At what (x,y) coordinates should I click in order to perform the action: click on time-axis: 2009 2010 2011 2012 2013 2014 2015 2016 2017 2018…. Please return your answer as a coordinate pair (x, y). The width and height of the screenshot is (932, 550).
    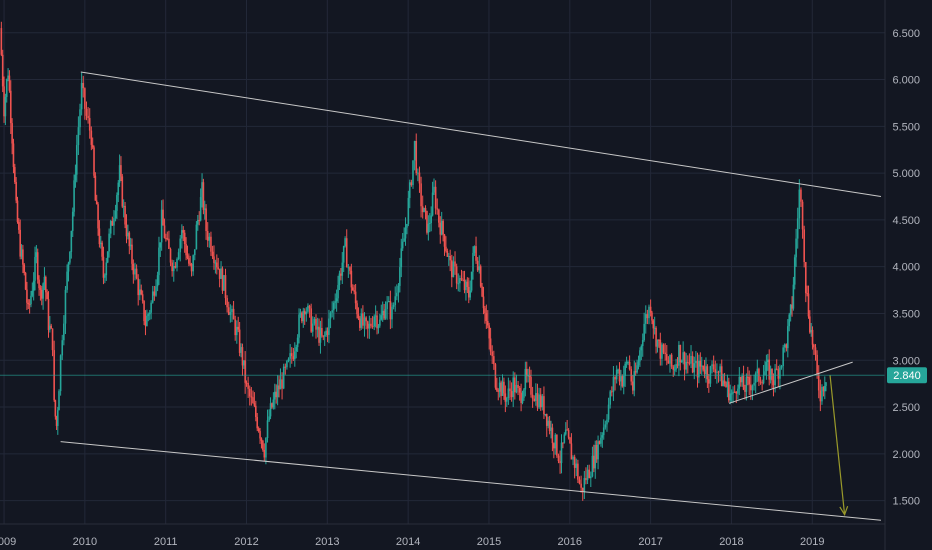
    Looking at the image, I should click on (412, 542).